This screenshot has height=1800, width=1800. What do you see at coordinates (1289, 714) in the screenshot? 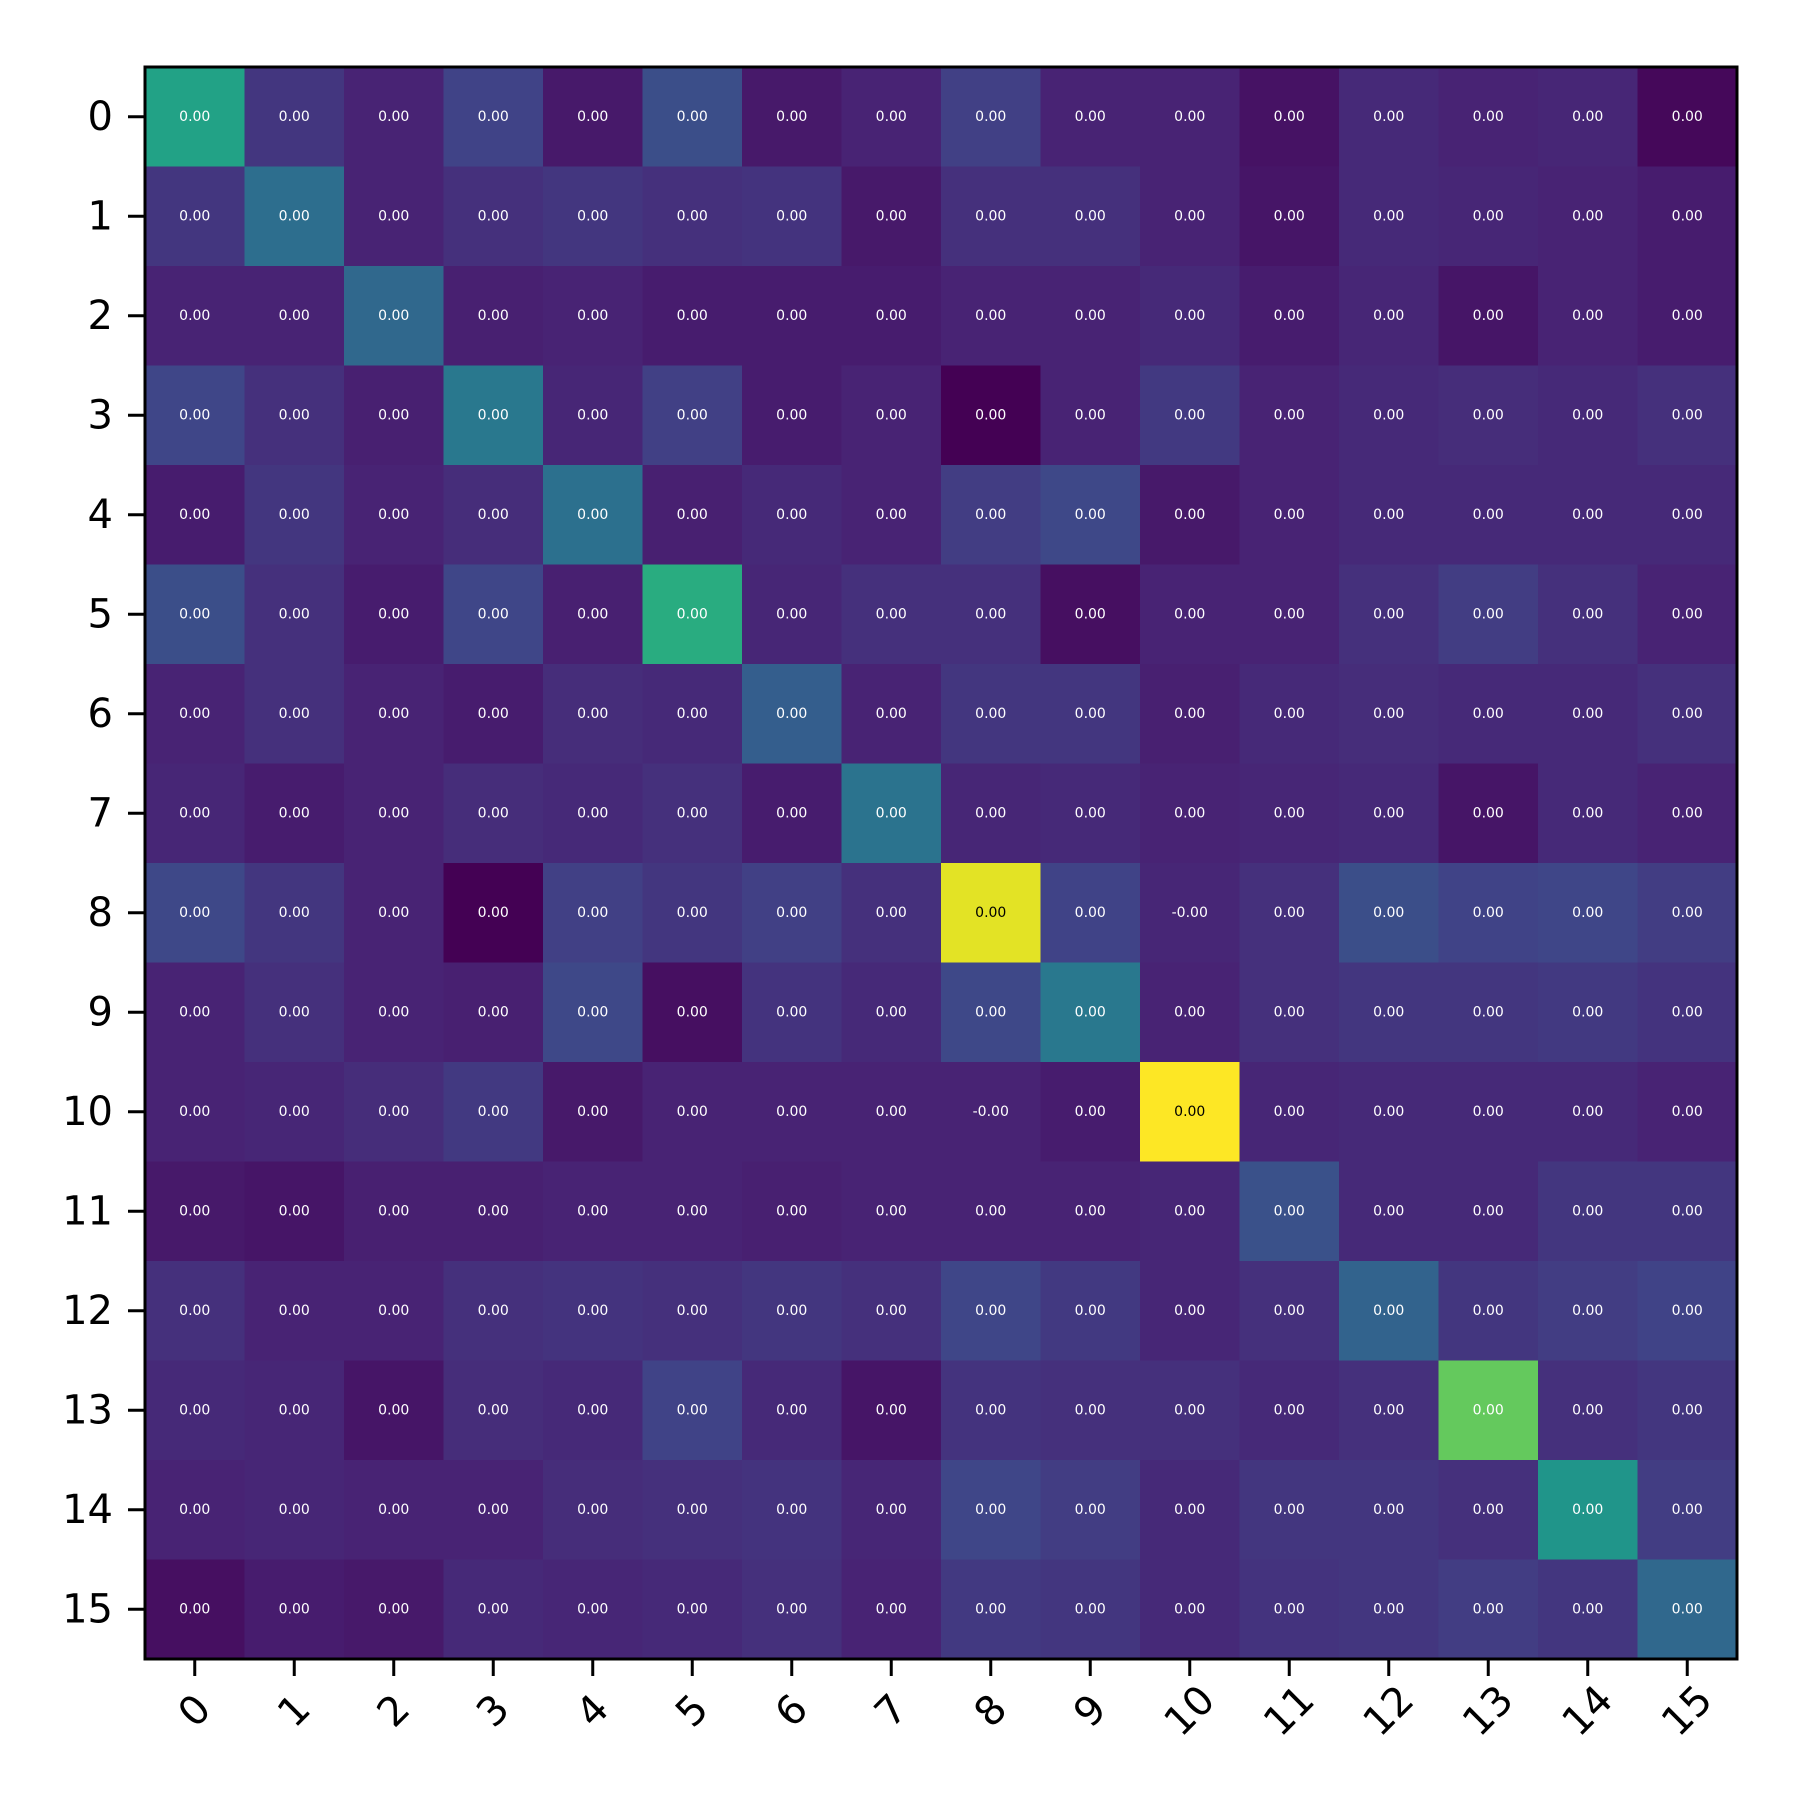
I see `cell-value-label-6-11: 0.00` at bounding box center [1289, 714].